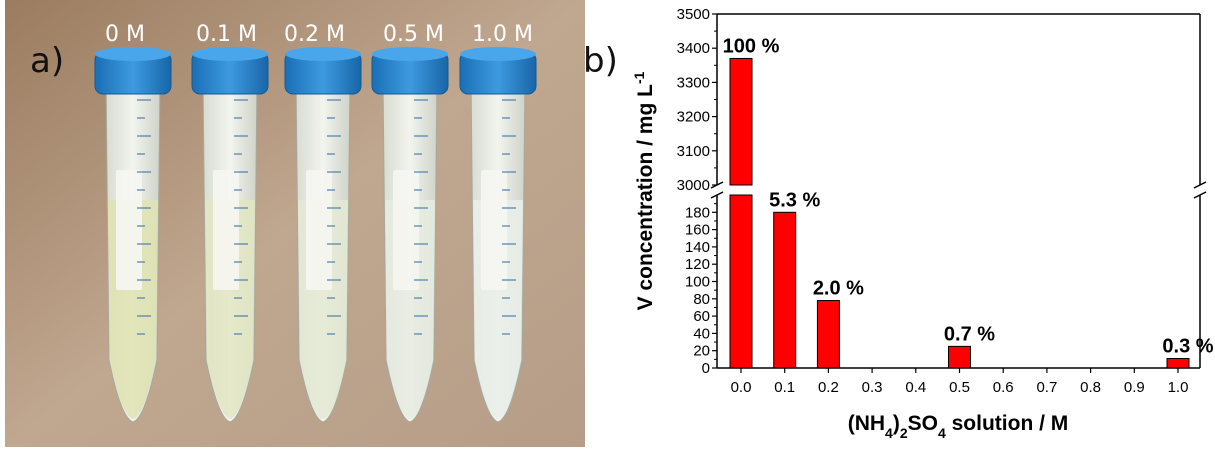  Describe the element at coordinates (693, 48) in the screenshot. I see `y-tick-label-upper: 3400` at that location.